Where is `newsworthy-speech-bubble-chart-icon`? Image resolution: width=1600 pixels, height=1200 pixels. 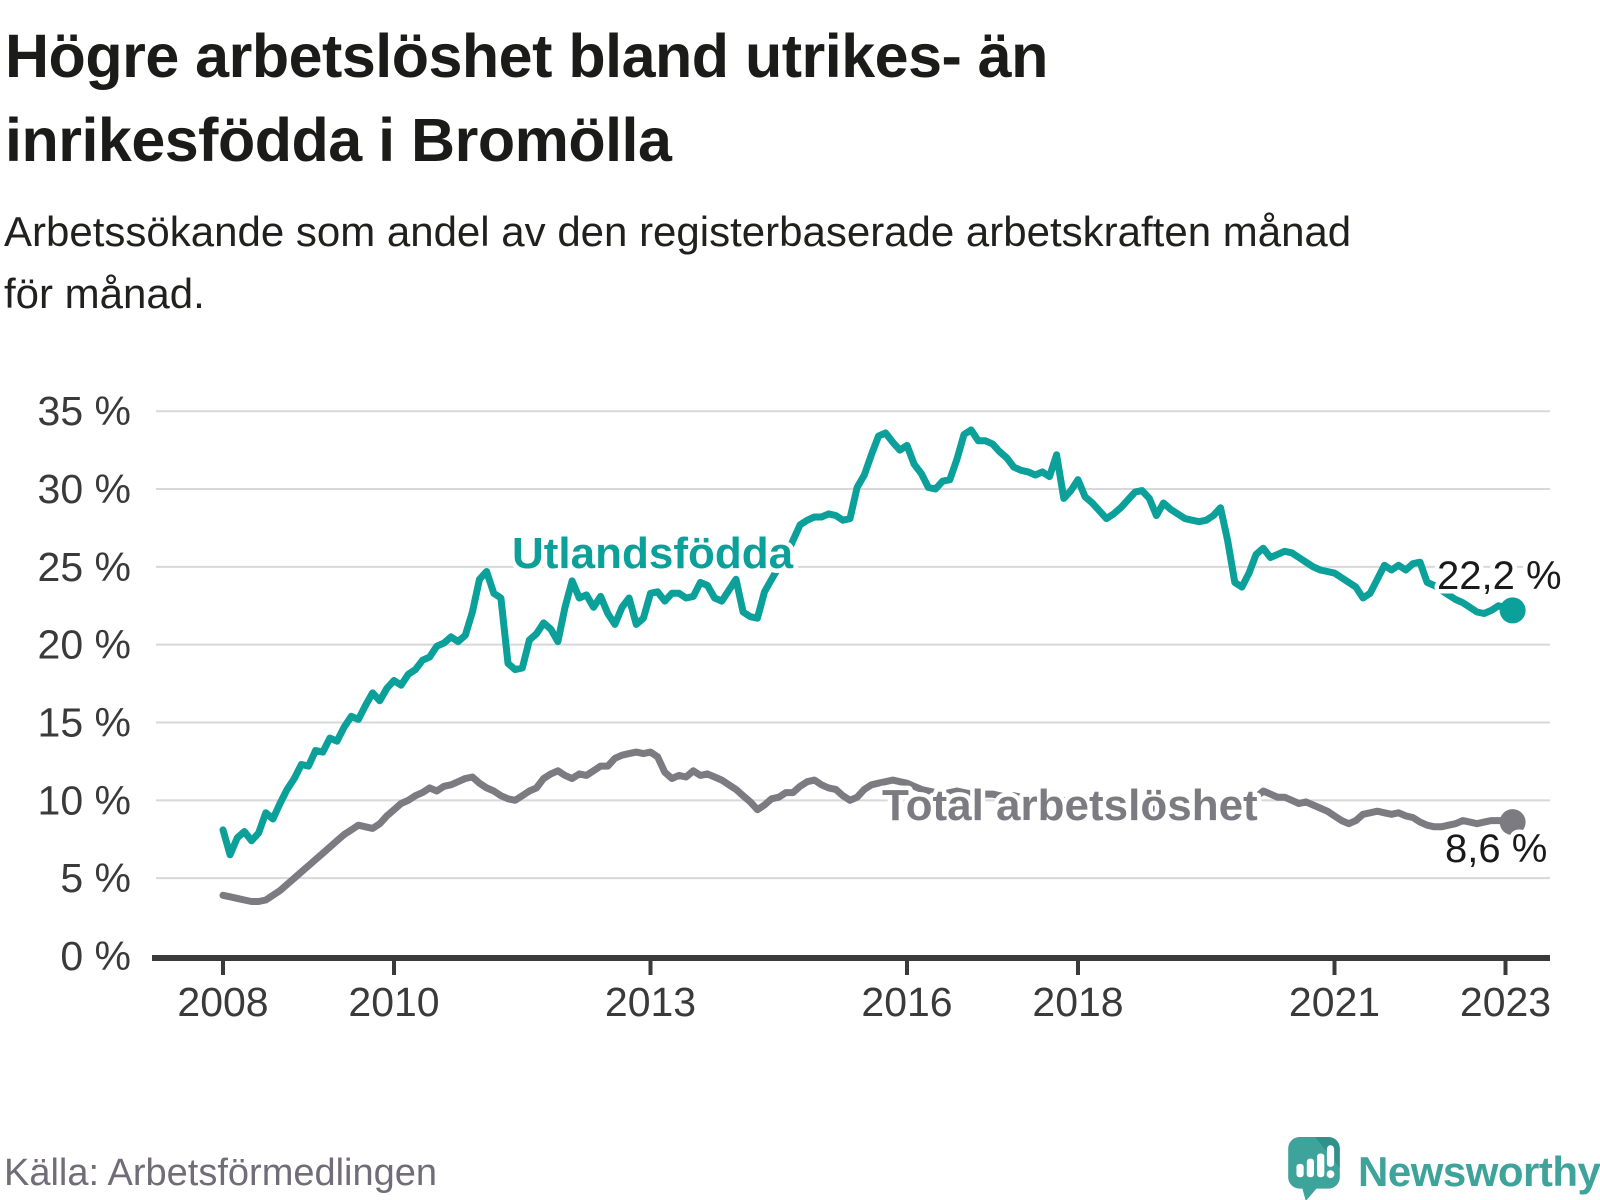 newsworthy-speech-bubble-chart-icon is located at coordinates (1314, 1168).